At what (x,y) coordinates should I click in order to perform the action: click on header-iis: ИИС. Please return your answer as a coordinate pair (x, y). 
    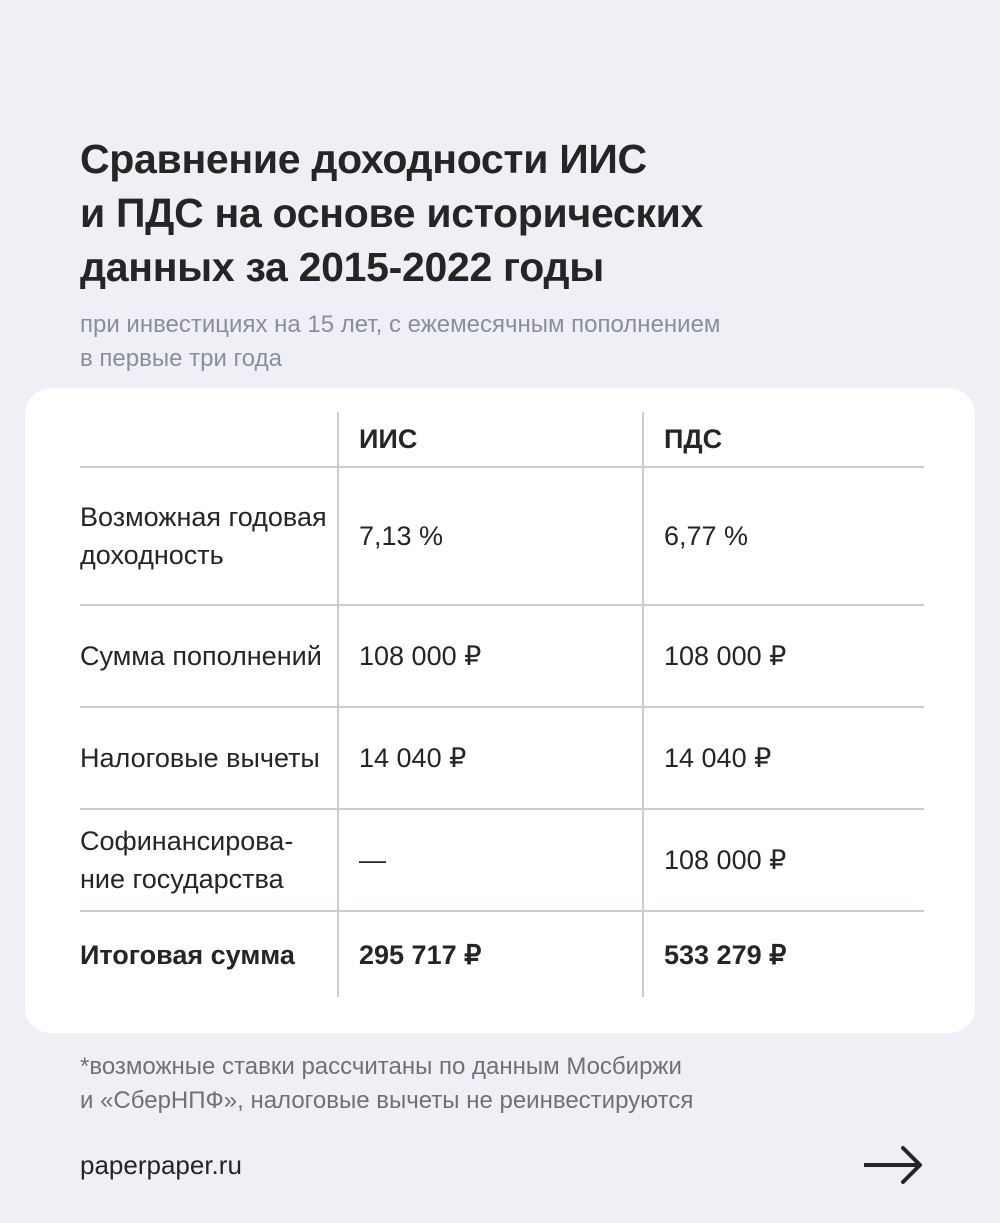
    Looking at the image, I should click on (490, 439).